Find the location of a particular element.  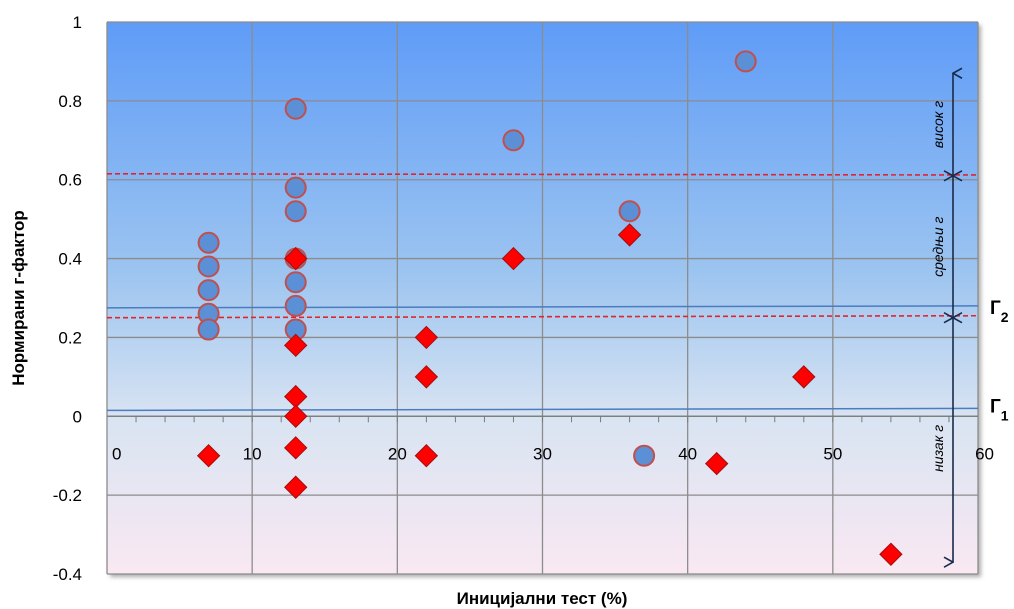

y-axis-title: Нормирани г-фактор is located at coordinates (18, 298).